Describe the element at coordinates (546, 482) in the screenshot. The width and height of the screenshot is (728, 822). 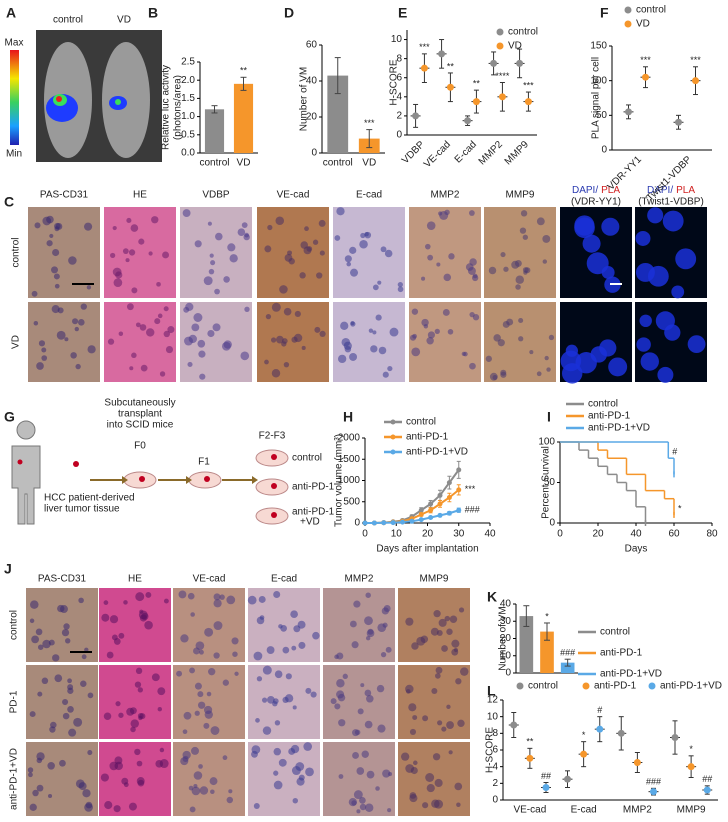
I see `y-axis-label: Percent Survival` at that location.